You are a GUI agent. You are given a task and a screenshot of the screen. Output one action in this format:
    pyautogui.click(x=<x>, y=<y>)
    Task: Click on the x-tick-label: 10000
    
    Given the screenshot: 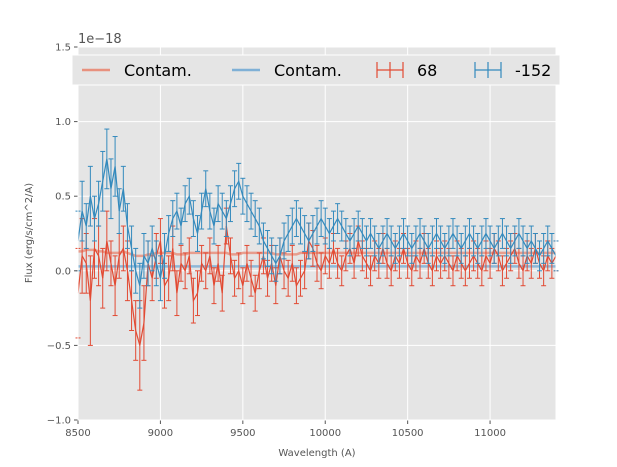 What is the action you would take?
    pyautogui.click(x=325, y=433)
    